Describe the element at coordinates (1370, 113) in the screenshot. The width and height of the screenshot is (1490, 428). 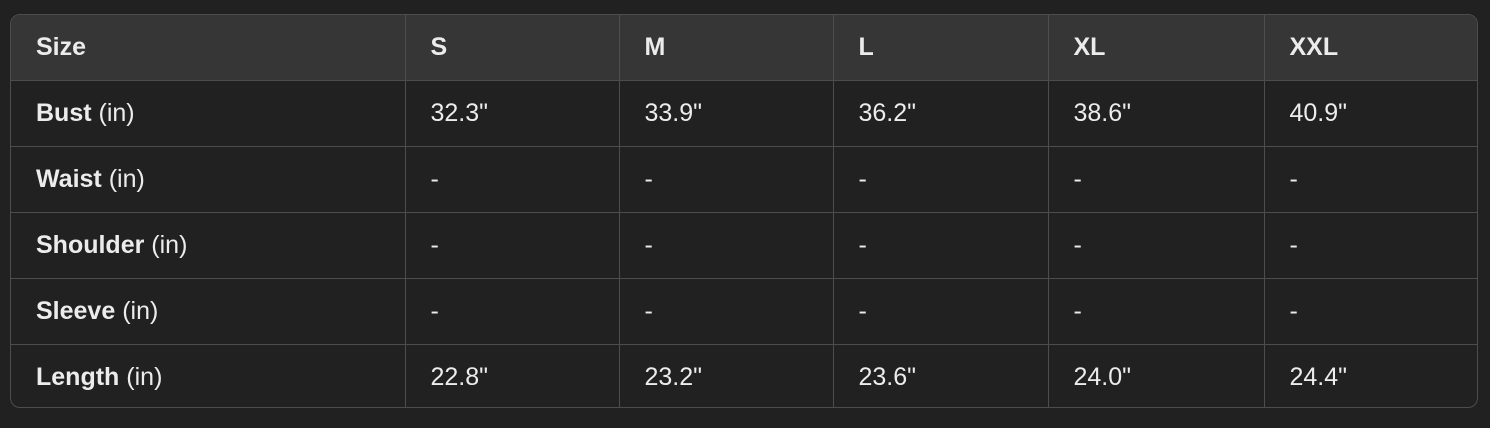
I see `table-cell: 40.9"` at that location.